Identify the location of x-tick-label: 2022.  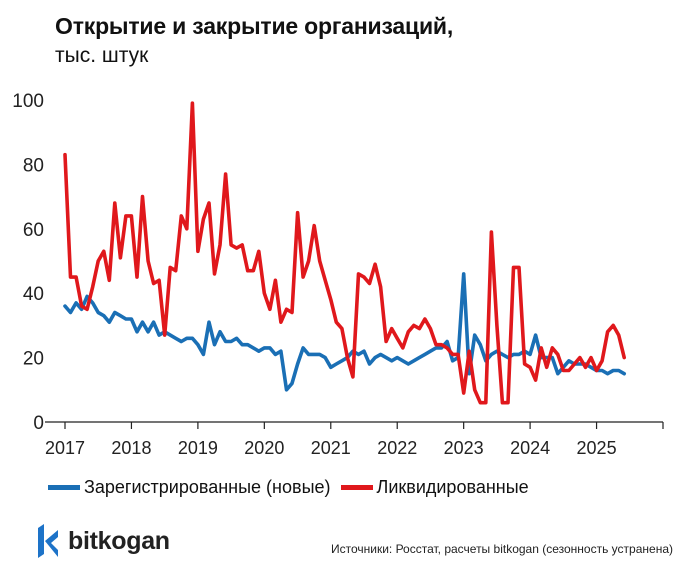
(397, 448).